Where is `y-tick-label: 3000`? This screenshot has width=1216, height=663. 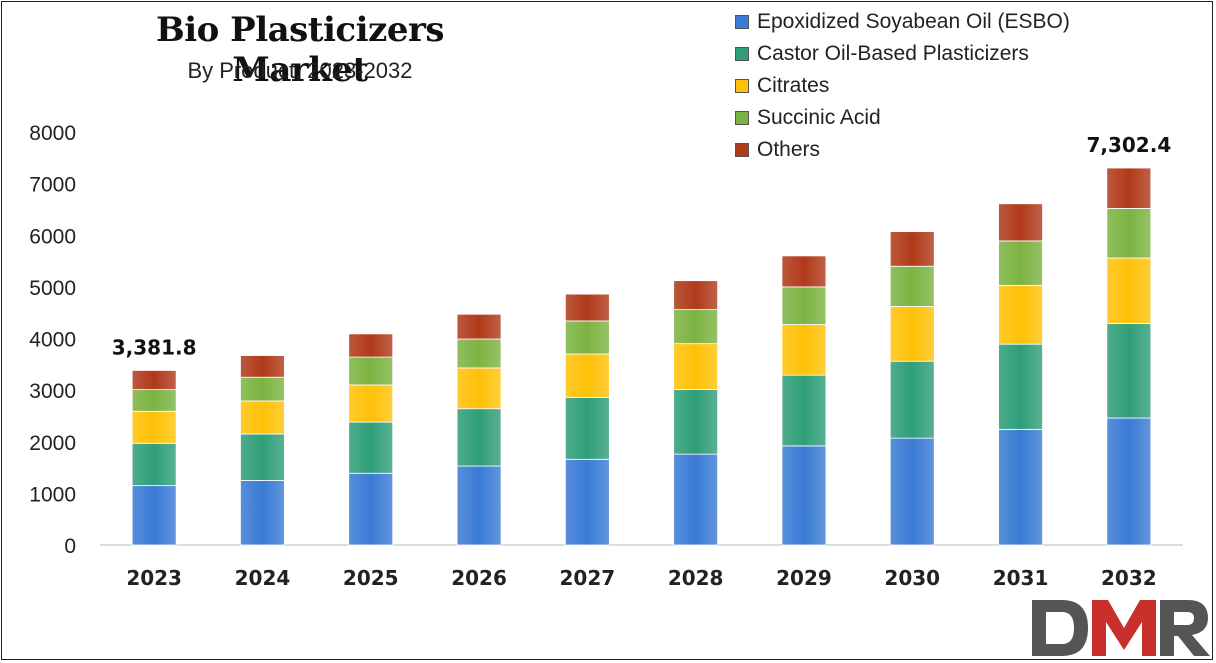 y-tick-label: 3000 is located at coordinates (52, 391).